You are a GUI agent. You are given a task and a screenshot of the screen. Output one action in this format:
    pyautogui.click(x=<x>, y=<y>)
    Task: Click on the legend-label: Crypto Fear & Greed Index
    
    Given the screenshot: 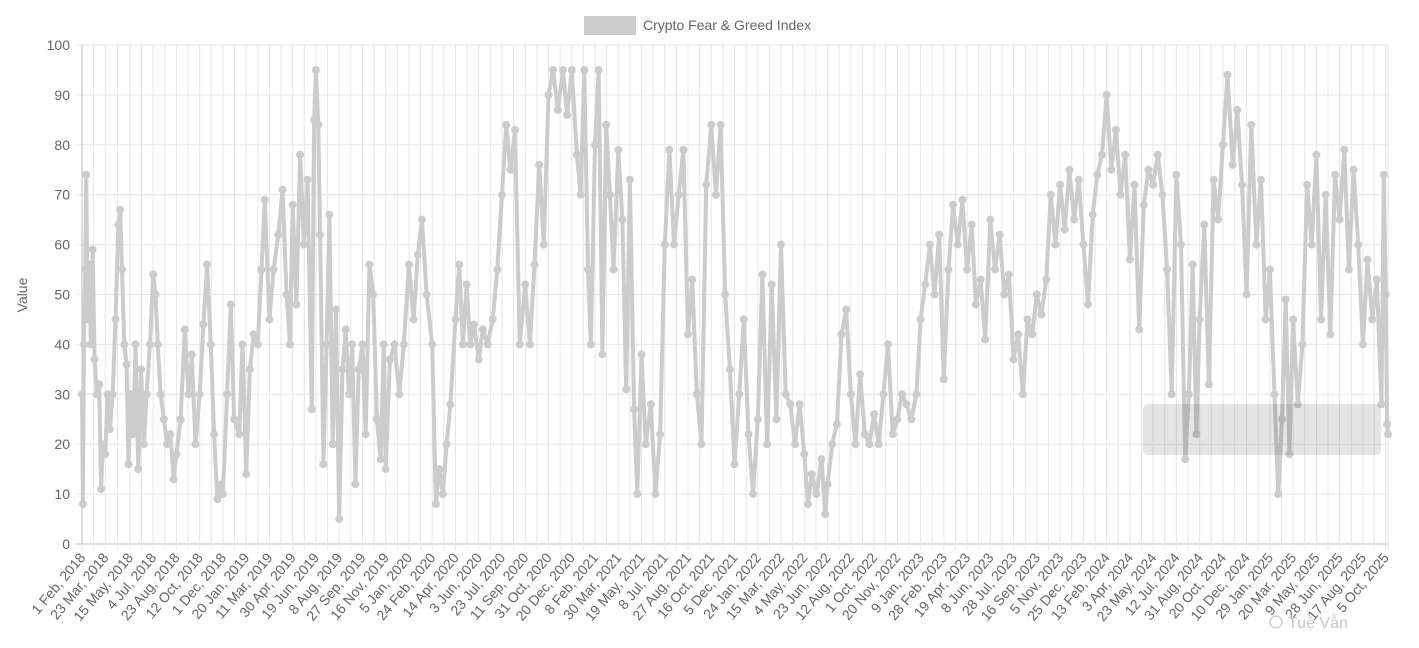 What is the action you would take?
    pyautogui.click(x=727, y=25)
    